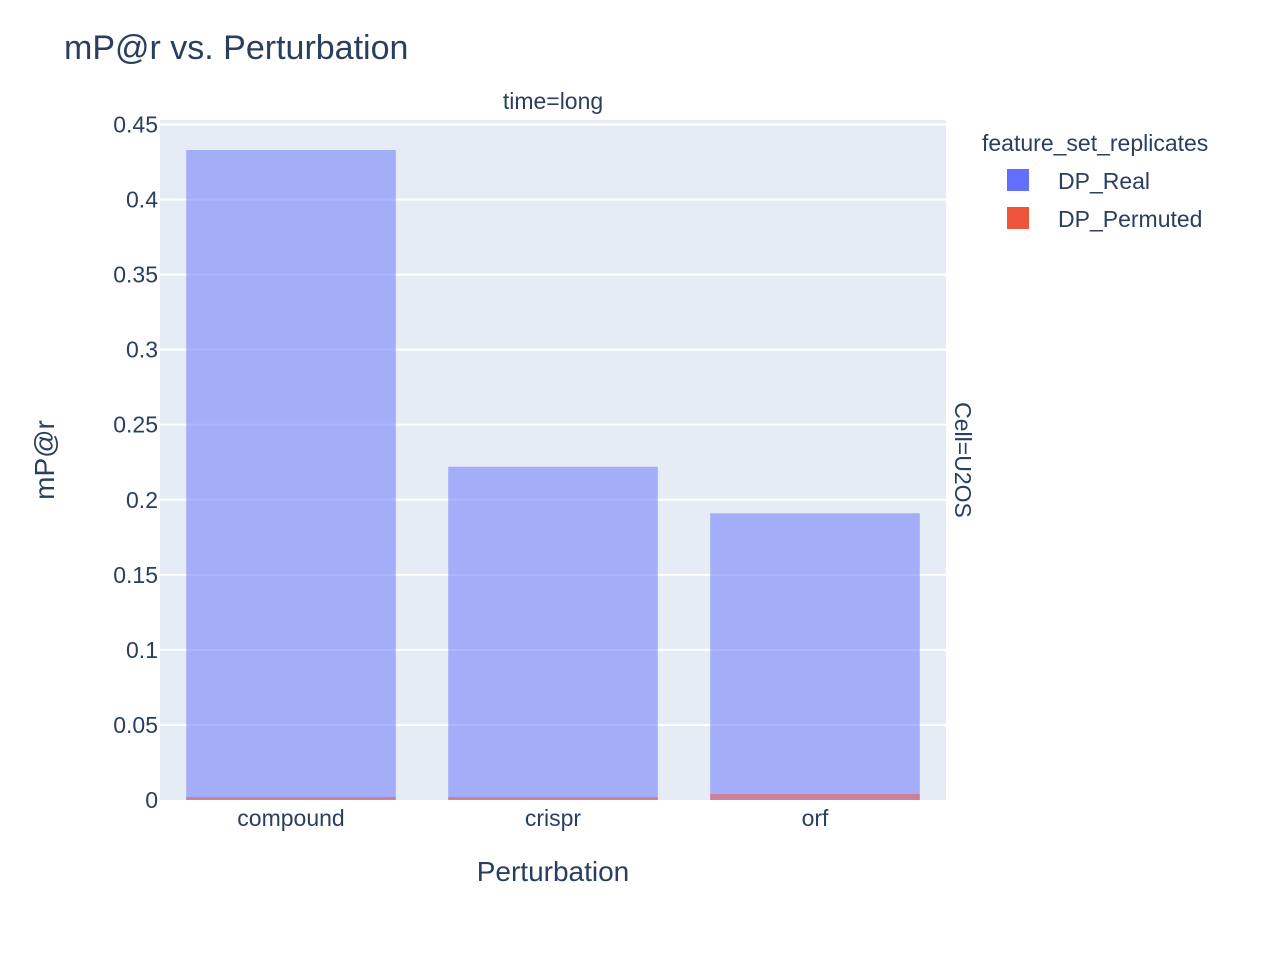  Describe the element at coordinates (135, 725) in the screenshot. I see `y-tick-label: 0.05` at that location.